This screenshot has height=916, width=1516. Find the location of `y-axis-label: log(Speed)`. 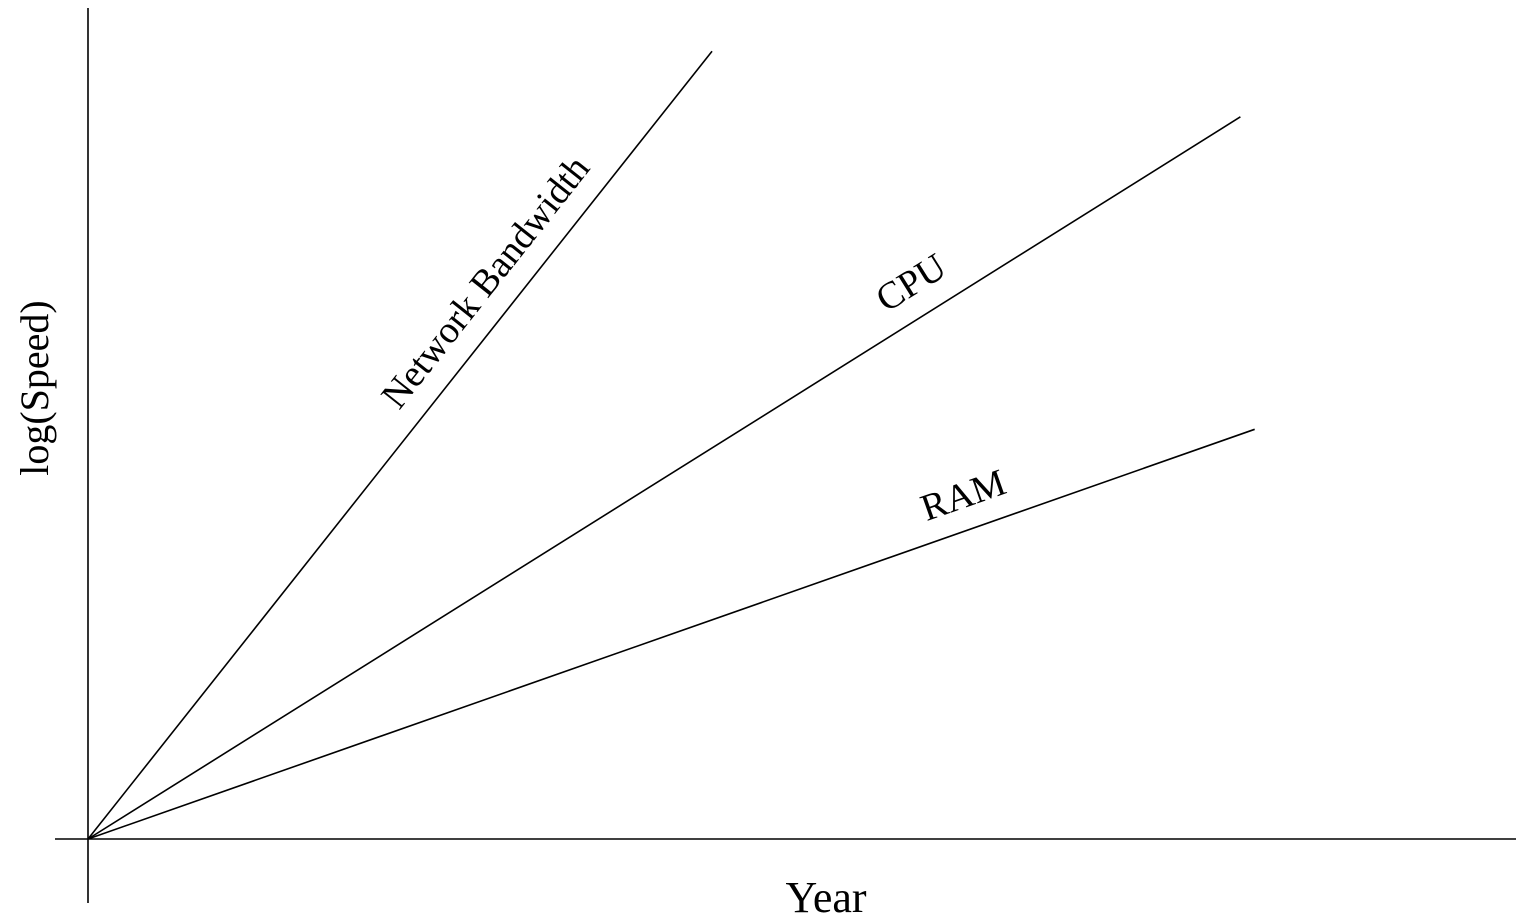

y-axis-label: log(Speed) is located at coordinates (34, 388).